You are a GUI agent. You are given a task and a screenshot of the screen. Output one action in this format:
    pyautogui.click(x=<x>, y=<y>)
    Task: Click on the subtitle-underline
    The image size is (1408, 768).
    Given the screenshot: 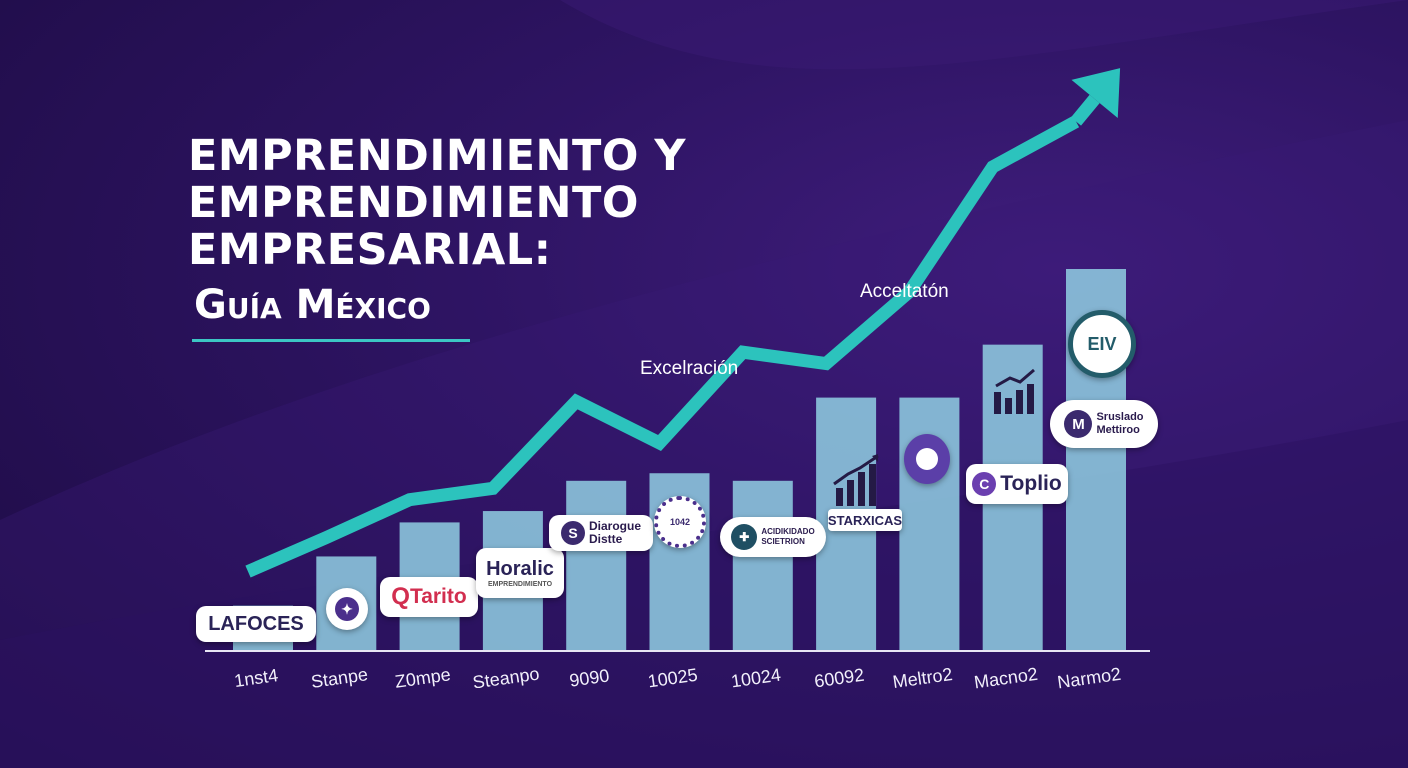 What is the action you would take?
    pyautogui.click(x=331, y=340)
    